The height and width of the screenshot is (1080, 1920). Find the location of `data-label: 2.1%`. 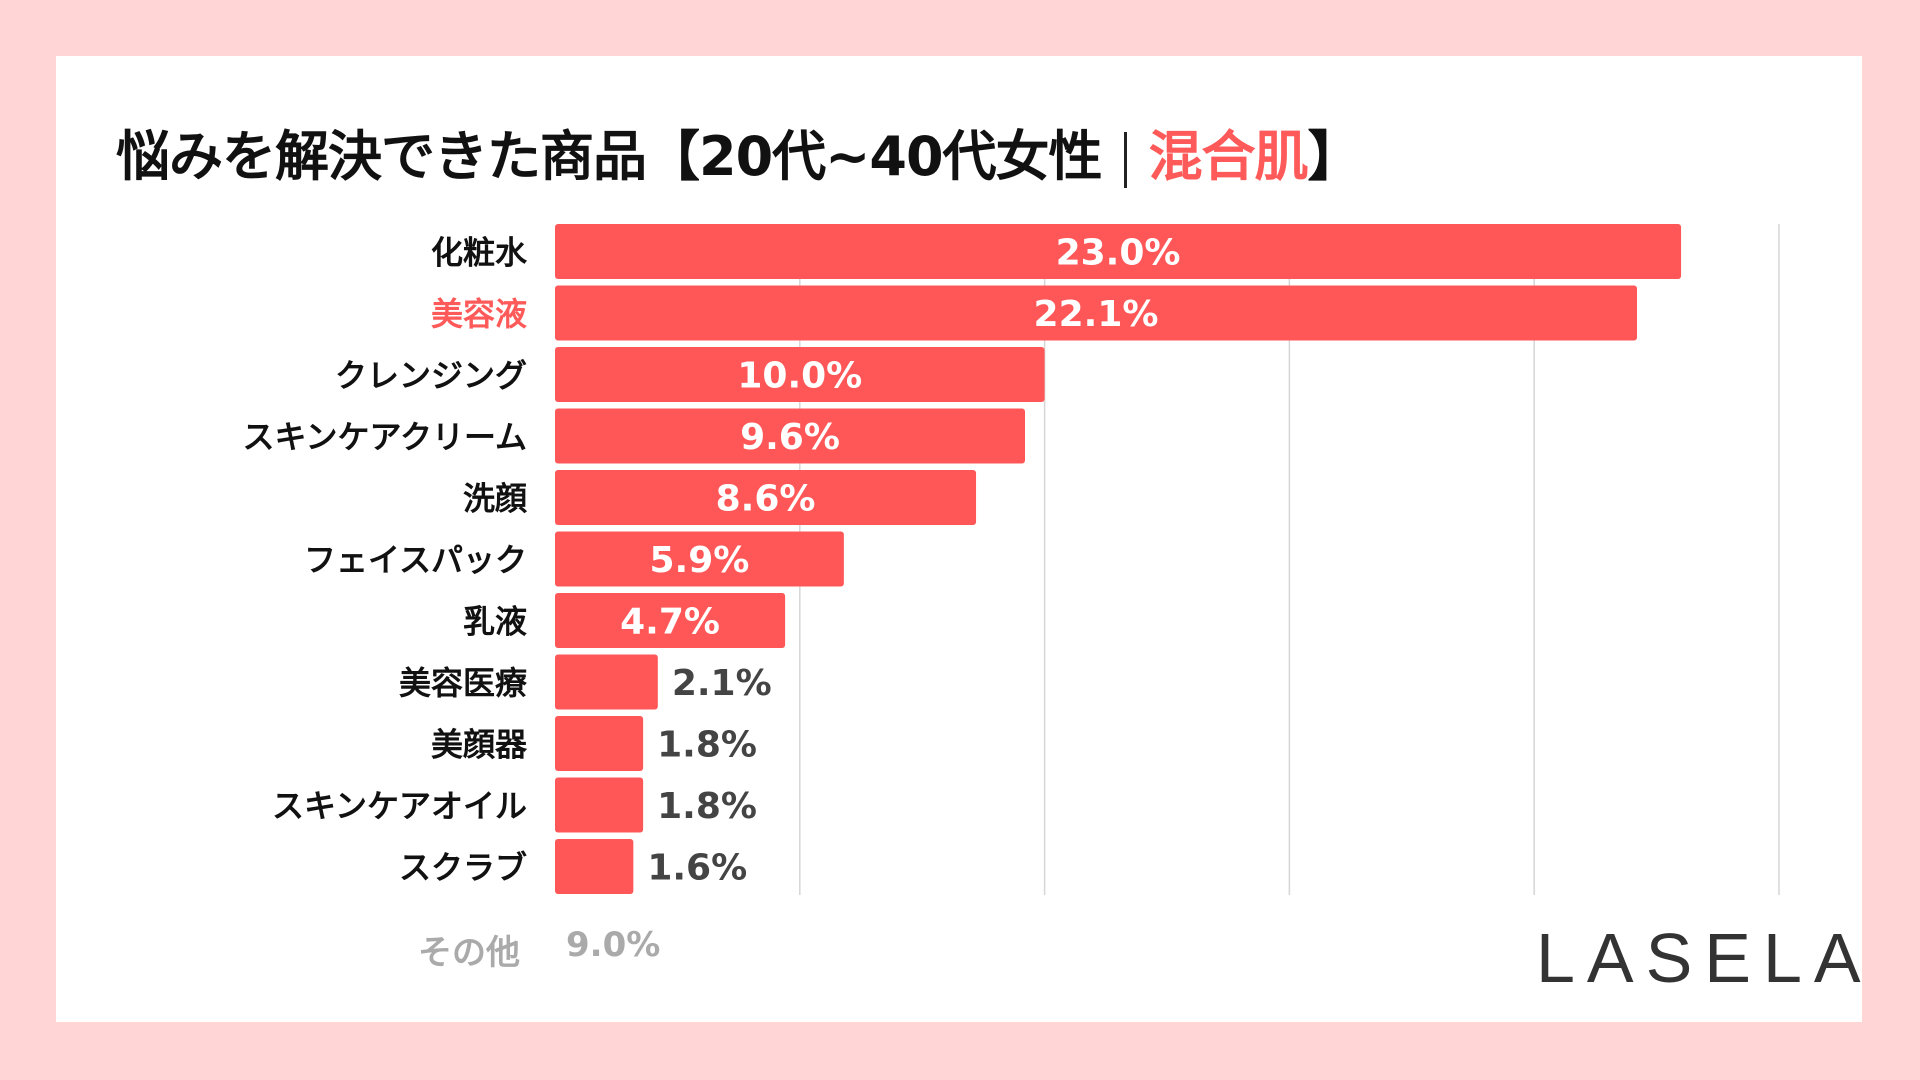

data-label: 2.1% is located at coordinates (722, 683).